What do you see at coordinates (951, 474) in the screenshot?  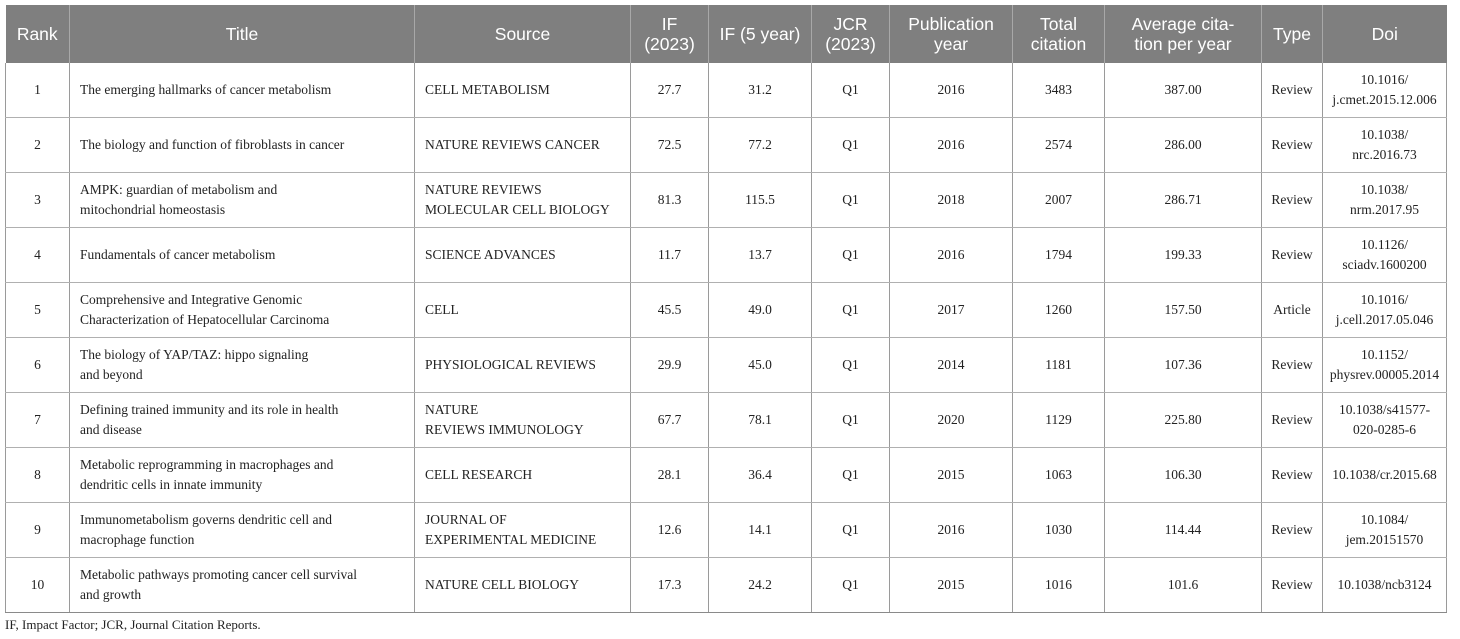 I see `cell-publication-year-text: 2015` at bounding box center [951, 474].